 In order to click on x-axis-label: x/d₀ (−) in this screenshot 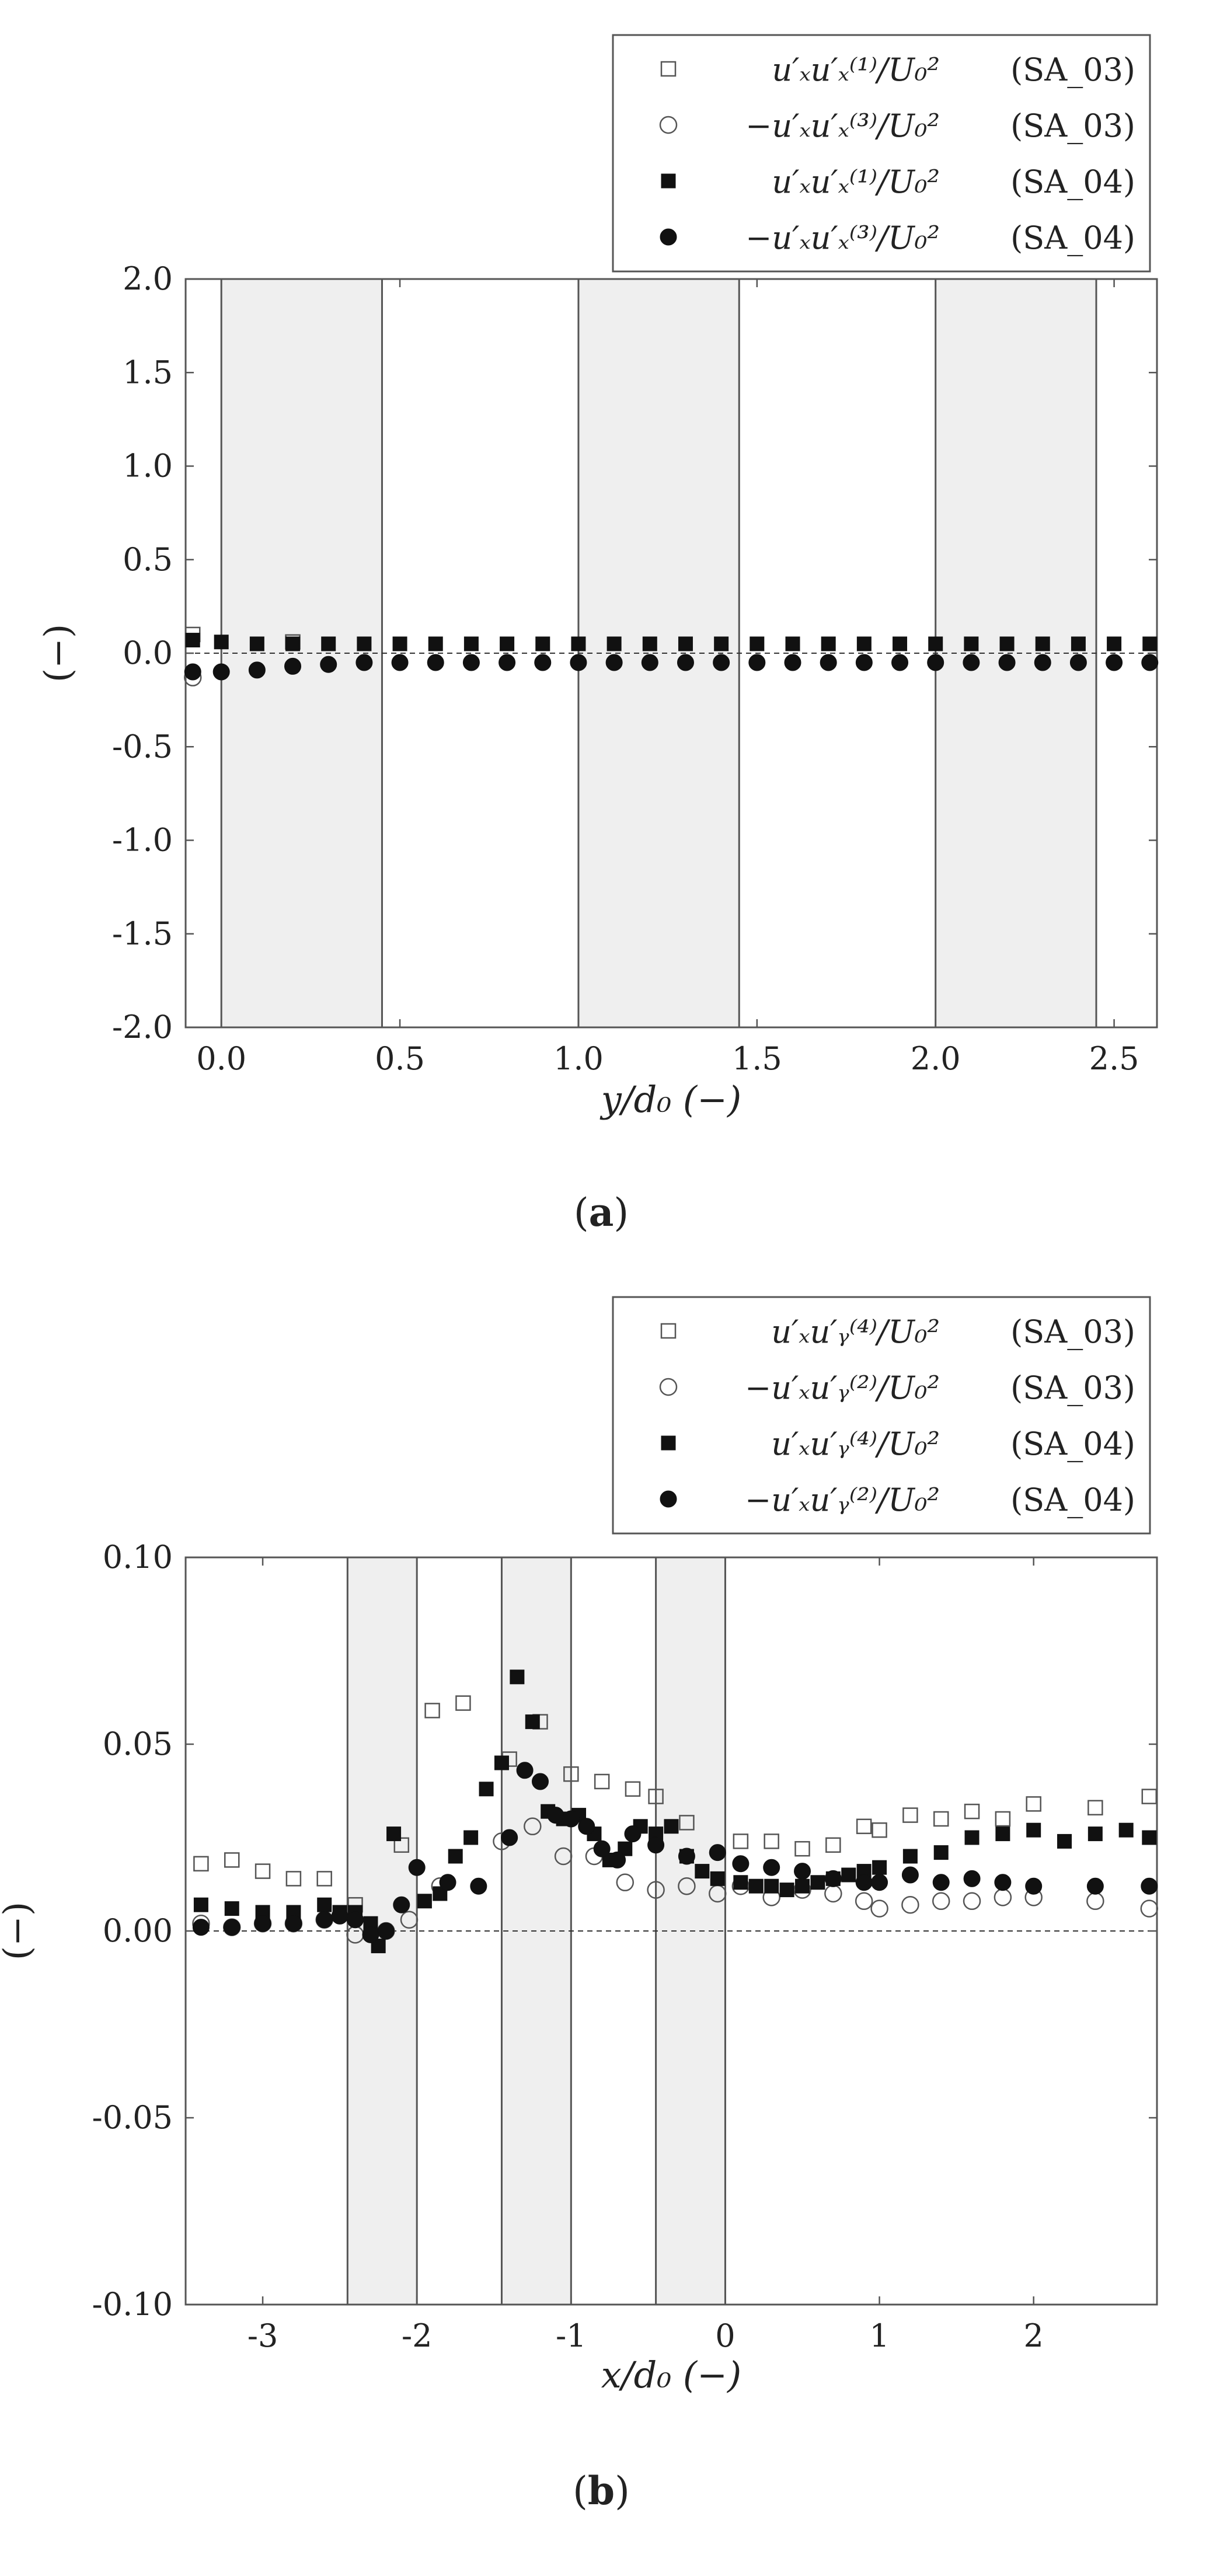, I will do `click(671, 2375)`.